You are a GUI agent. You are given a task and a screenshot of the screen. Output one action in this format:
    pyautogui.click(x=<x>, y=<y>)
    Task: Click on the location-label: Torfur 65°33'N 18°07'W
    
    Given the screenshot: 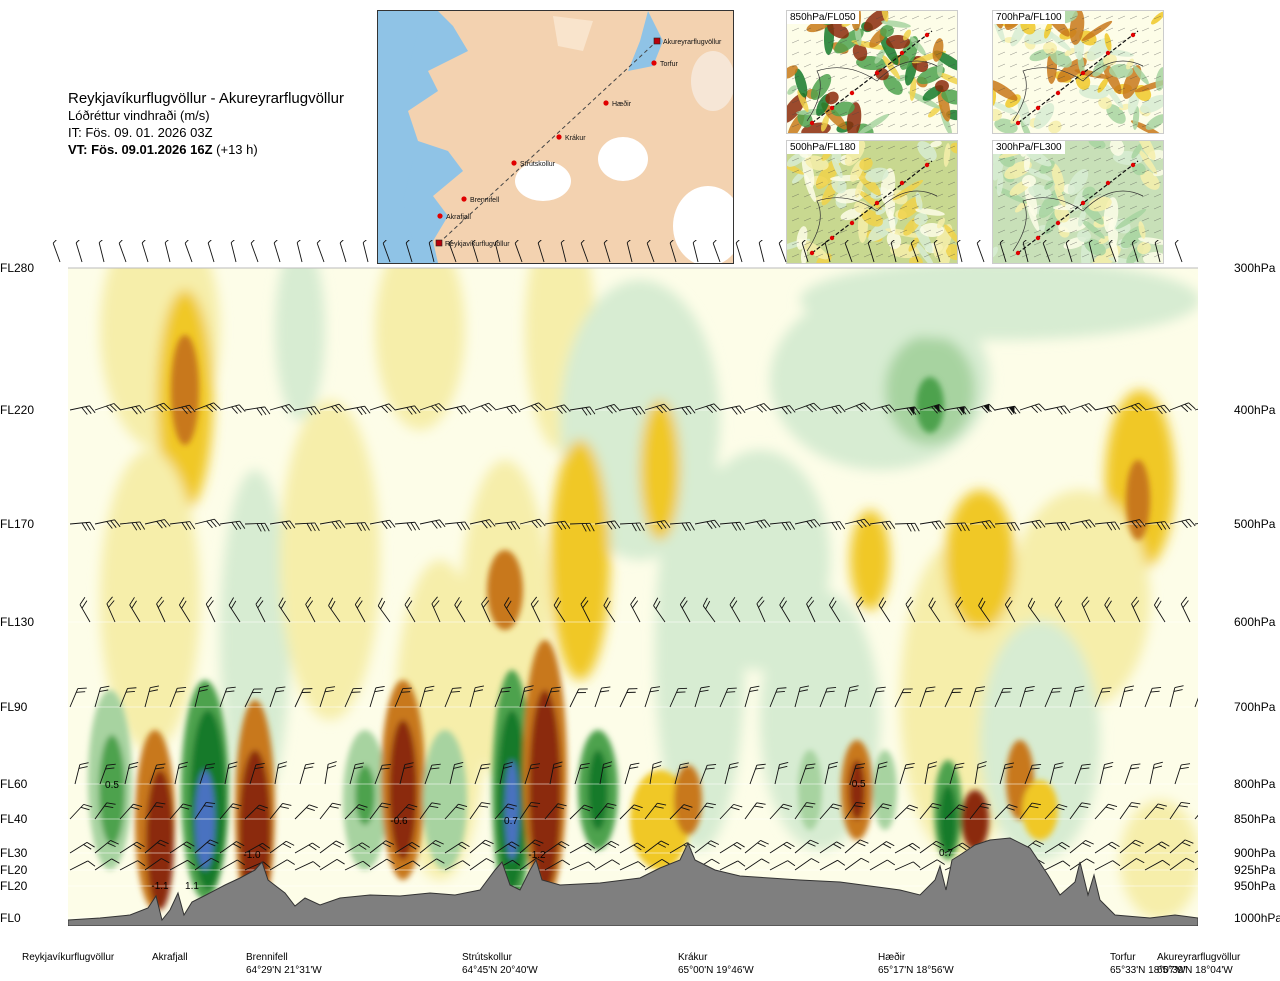 What is the action you would take?
    pyautogui.click(x=1148, y=964)
    